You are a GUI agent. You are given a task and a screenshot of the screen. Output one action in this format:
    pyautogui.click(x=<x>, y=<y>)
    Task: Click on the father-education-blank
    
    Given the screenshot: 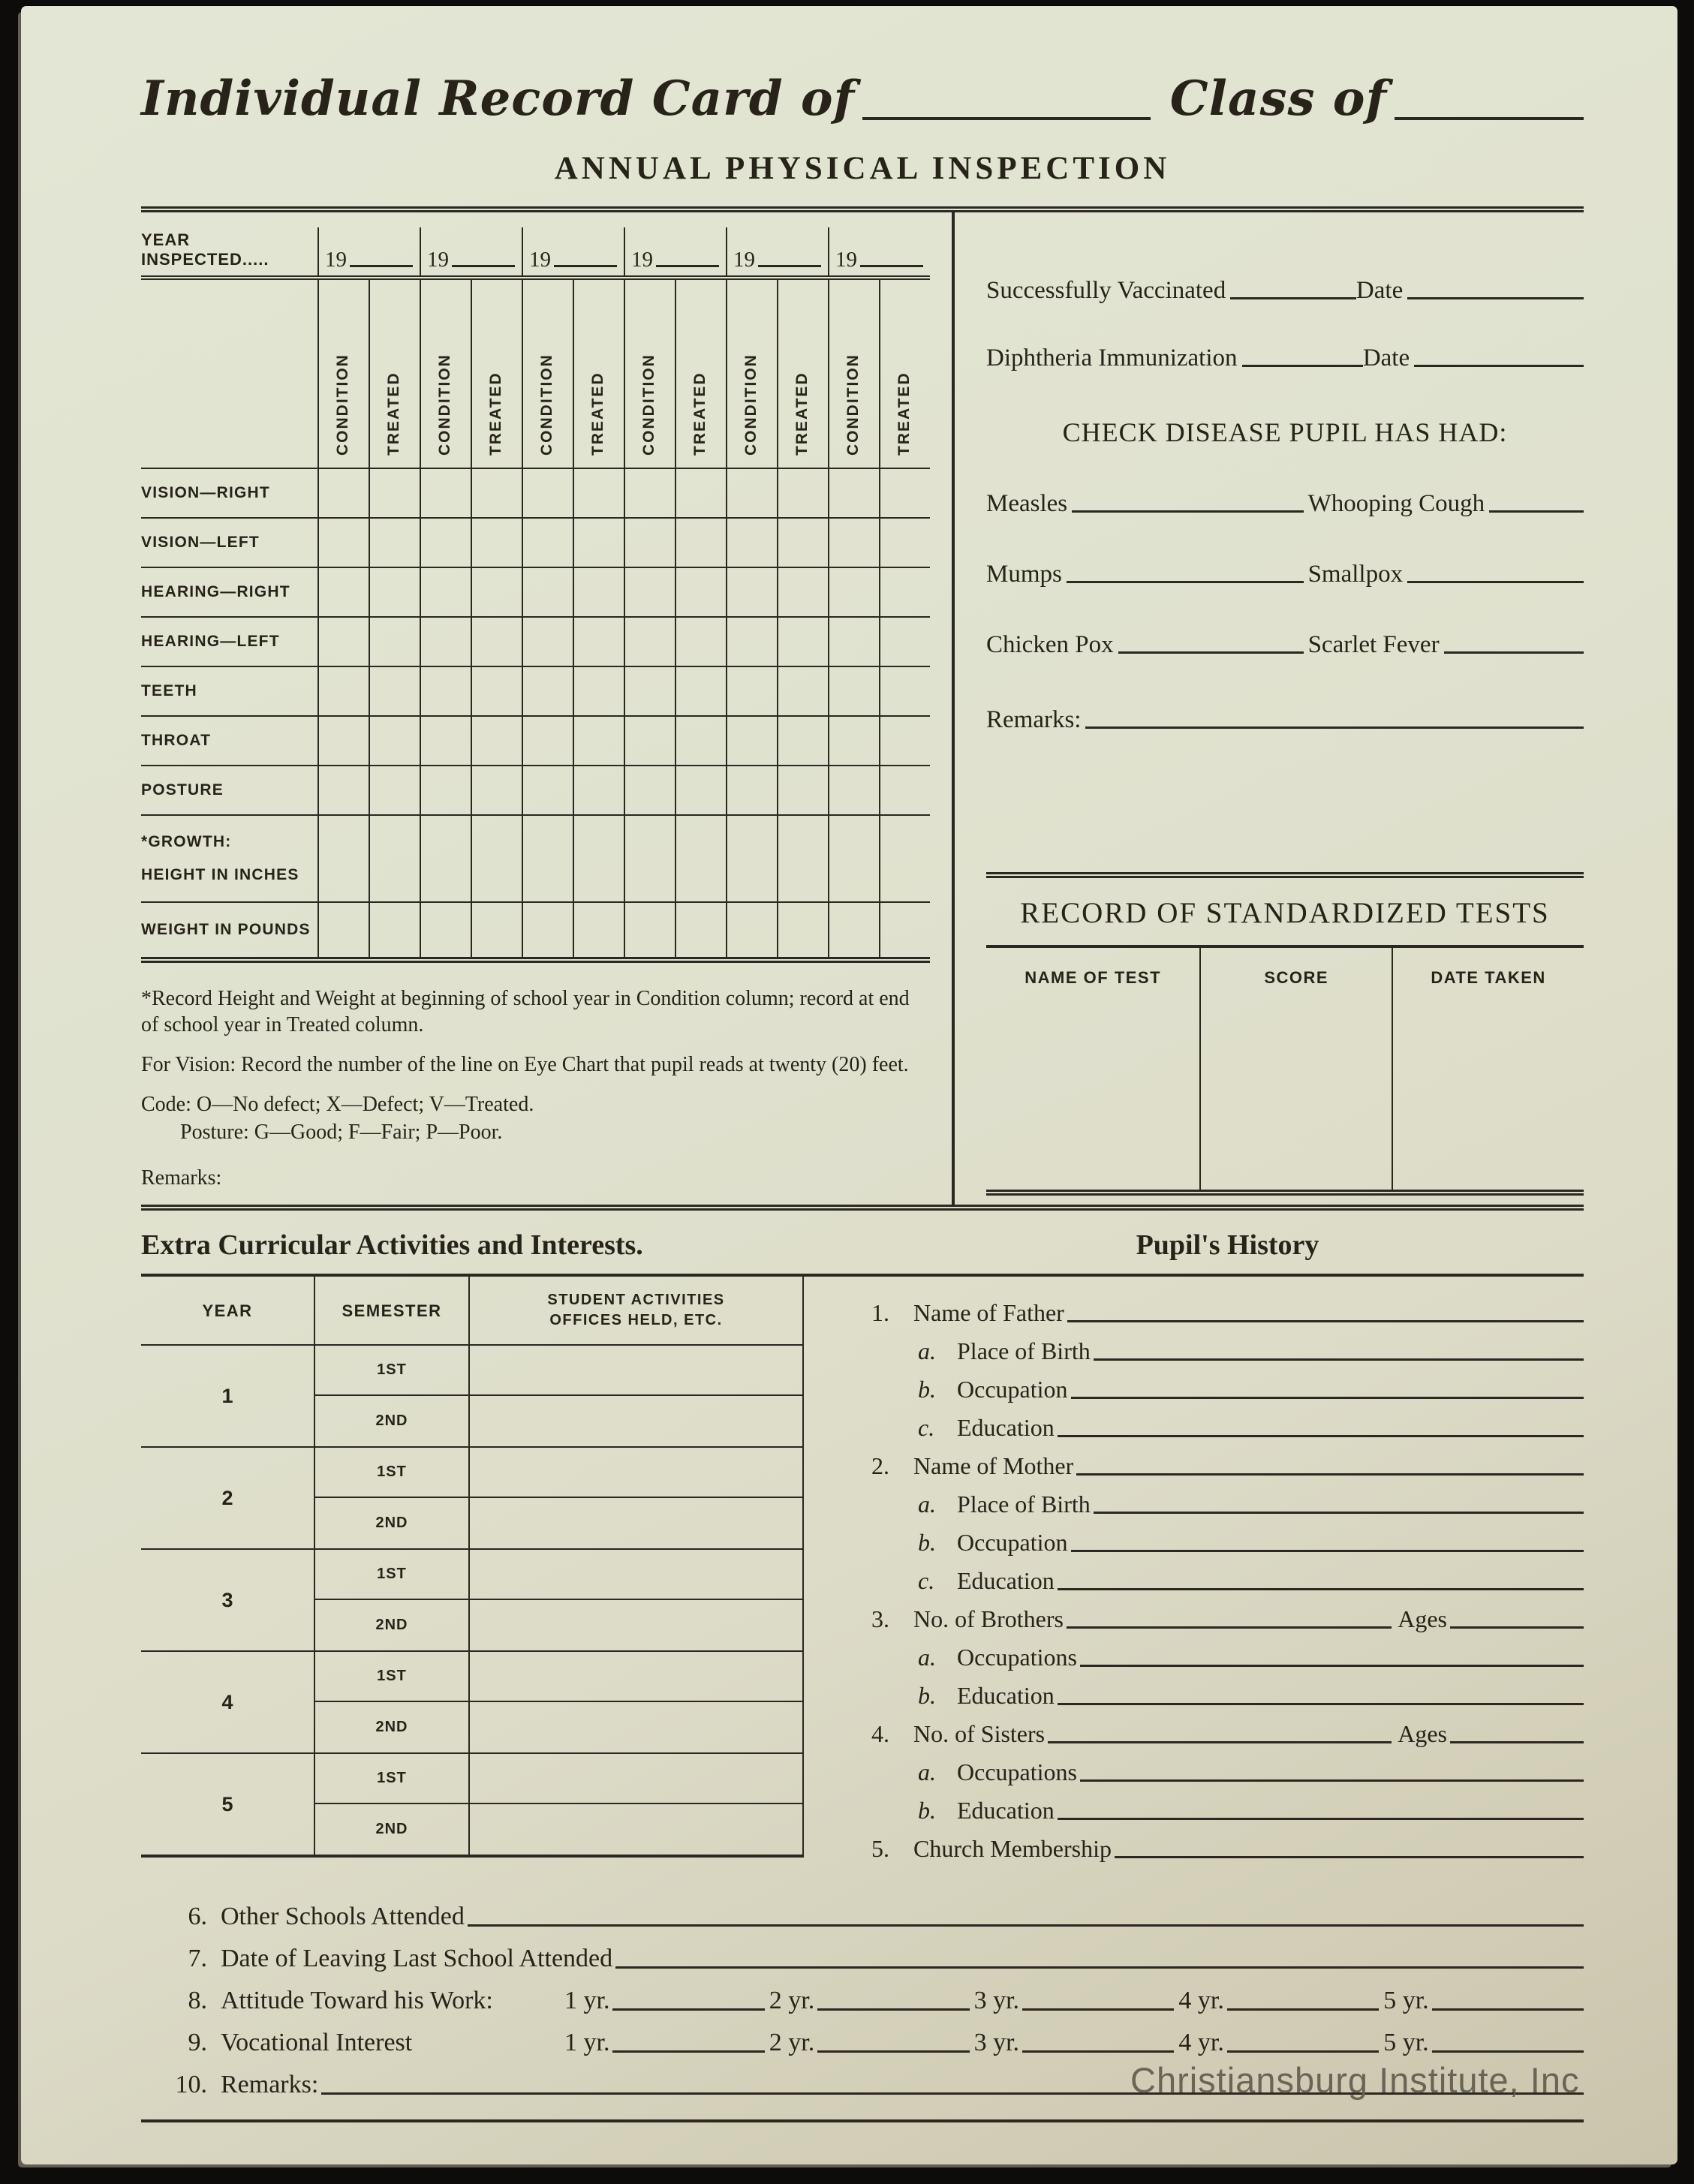 What is the action you would take?
    pyautogui.click(x=1320, y=1436)
    